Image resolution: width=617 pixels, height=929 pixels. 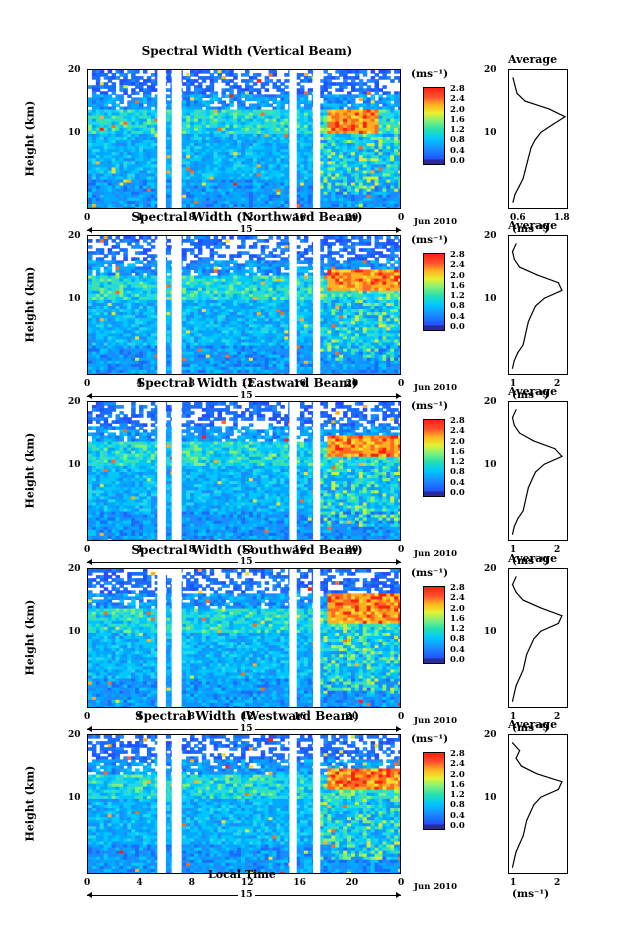 What do you see at coordinates (139, 218) in the screenshot?
I see `xtick-label: 4` at bounding box center [139, 218].